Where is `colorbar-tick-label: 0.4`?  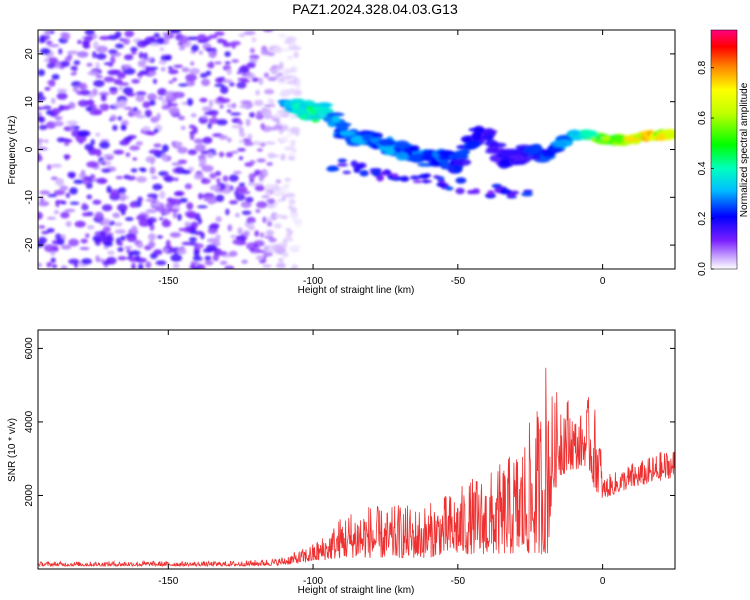 colorbar-tick-label: 0.4 is located at coordinates (702, 168).